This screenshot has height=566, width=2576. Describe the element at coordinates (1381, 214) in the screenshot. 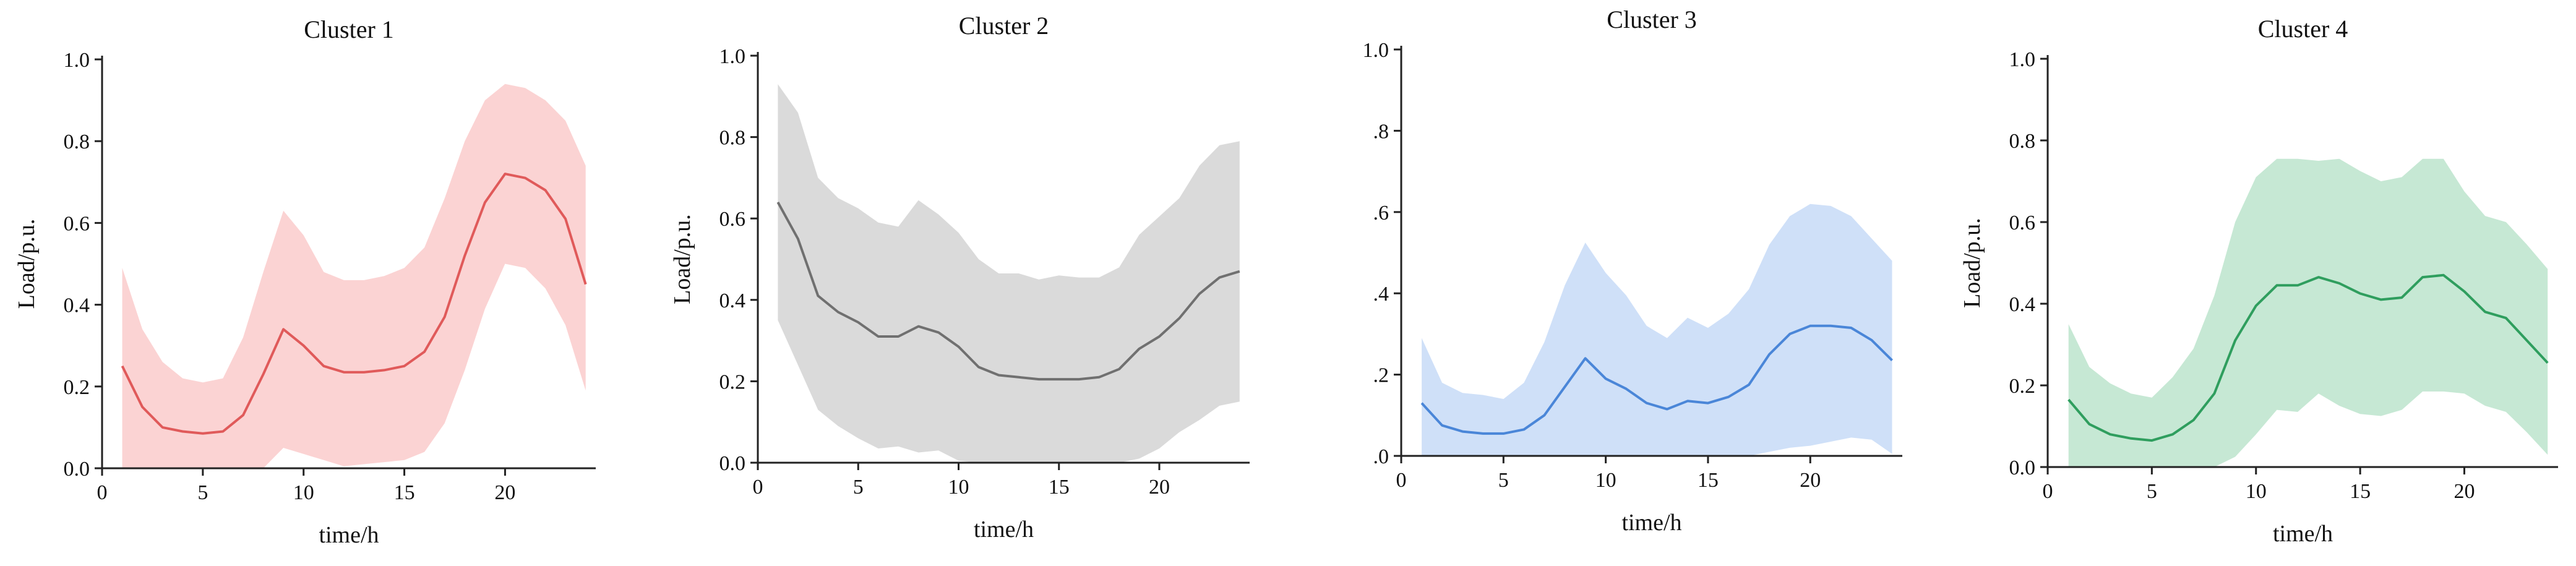

I see `y-tick-label: .6` at that location.